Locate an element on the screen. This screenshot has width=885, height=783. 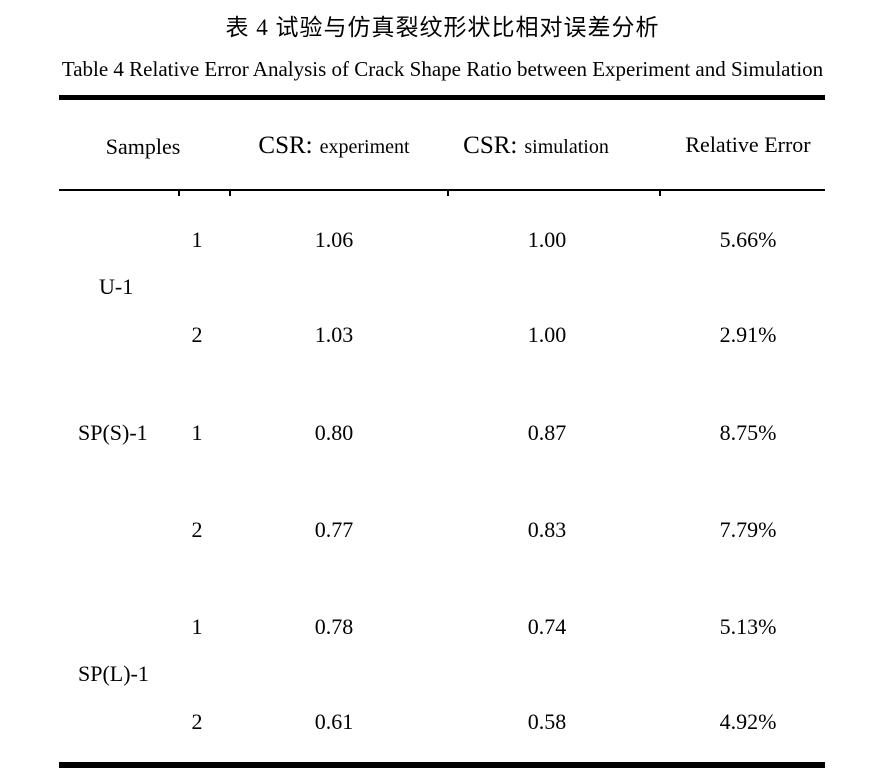
relative-error-value: 5.66% is located at coordinates (748, 239).